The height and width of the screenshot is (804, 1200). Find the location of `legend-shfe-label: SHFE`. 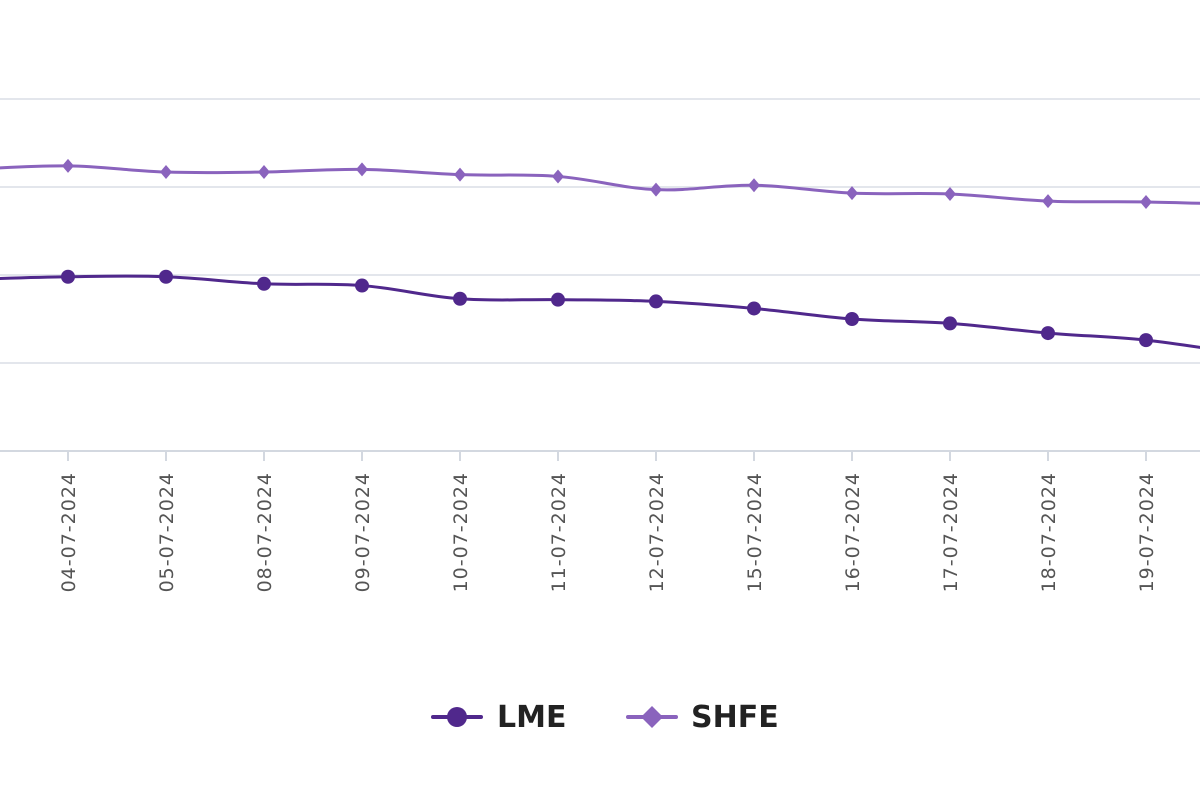

legend-shfe-label: SHFE is located at coordinates (735, 717).